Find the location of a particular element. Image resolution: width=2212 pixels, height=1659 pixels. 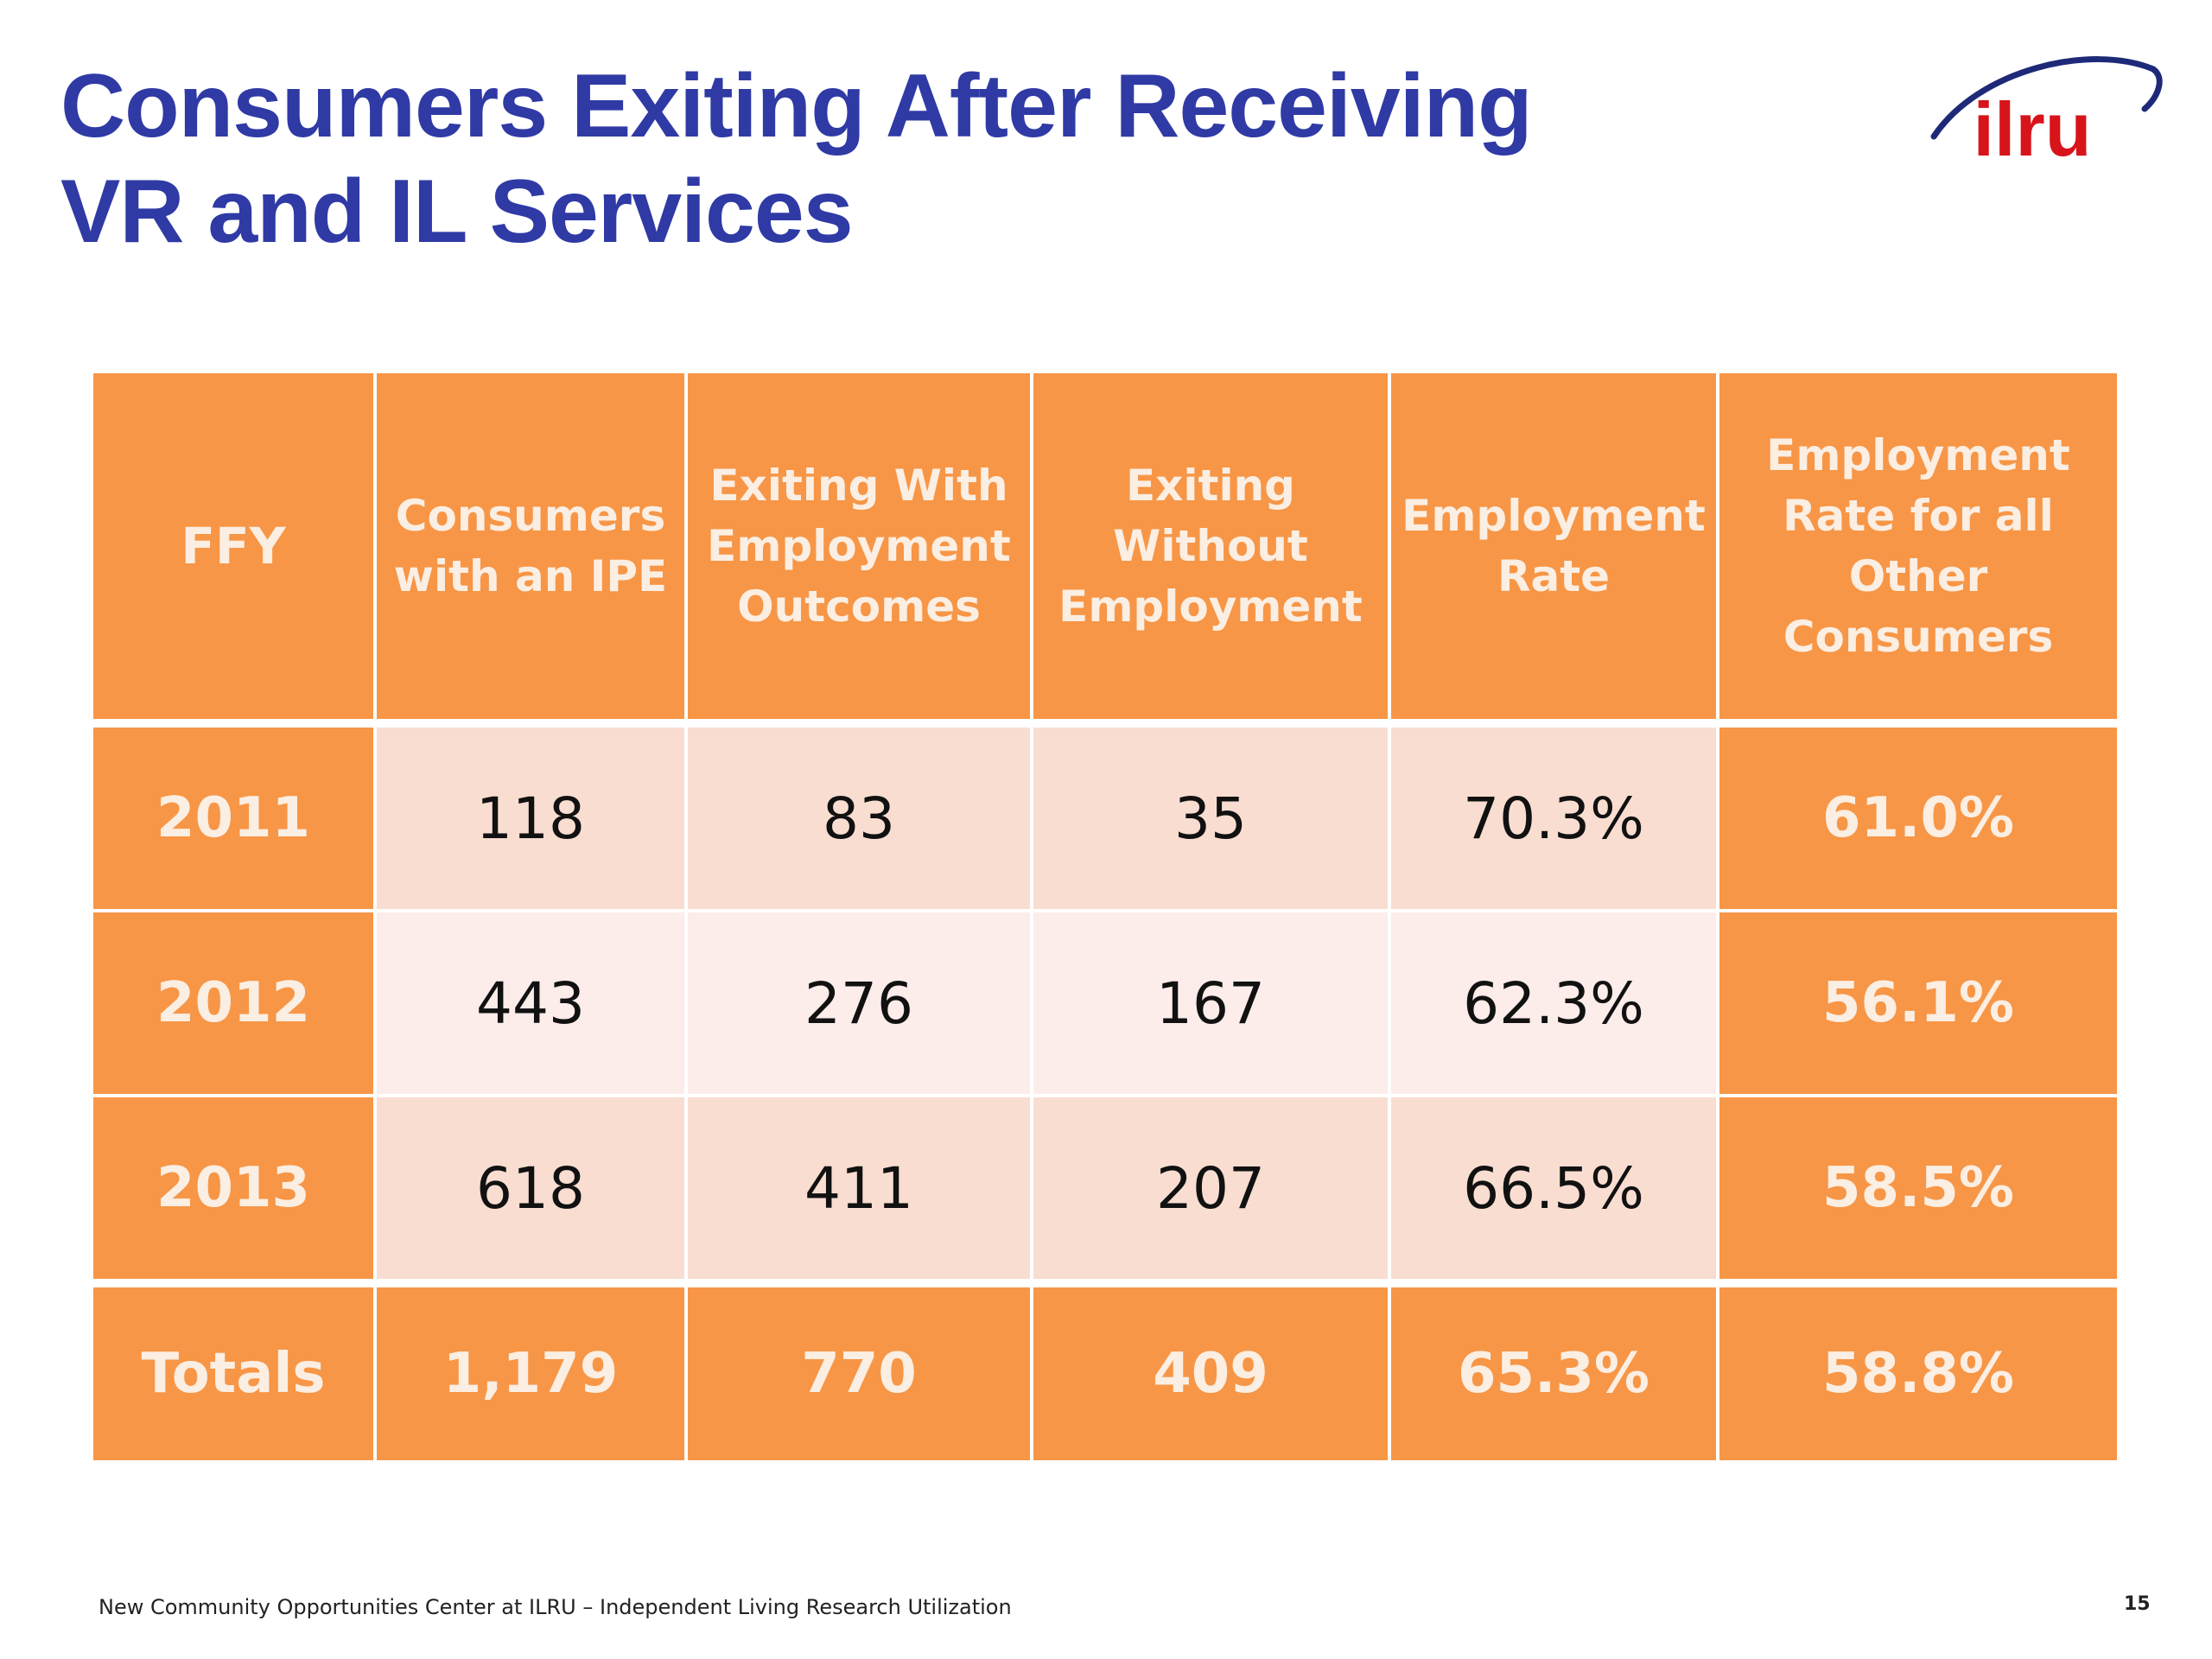

cell-employment-rate-other: 61.0% is located at coordinates (1916, 817).